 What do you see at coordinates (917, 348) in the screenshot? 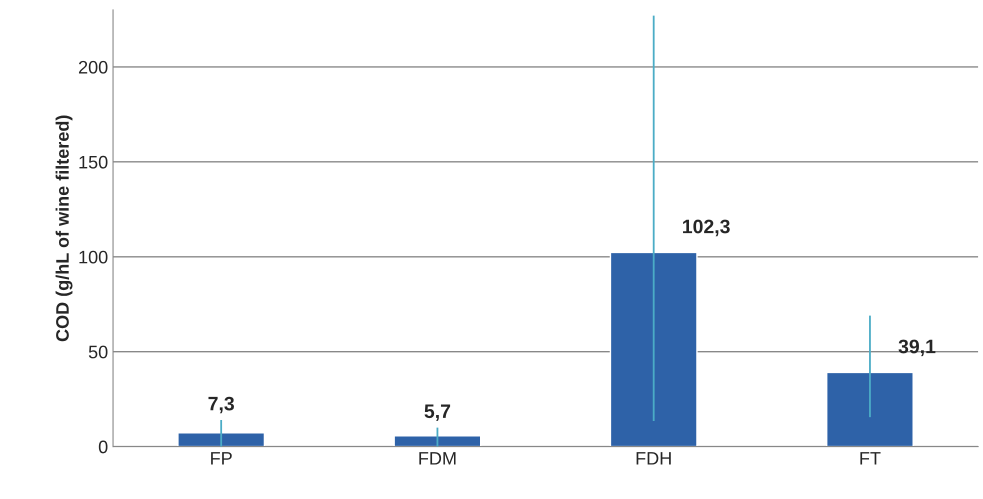
I see `data-label: 39,1` at bounding box center [917, 348].